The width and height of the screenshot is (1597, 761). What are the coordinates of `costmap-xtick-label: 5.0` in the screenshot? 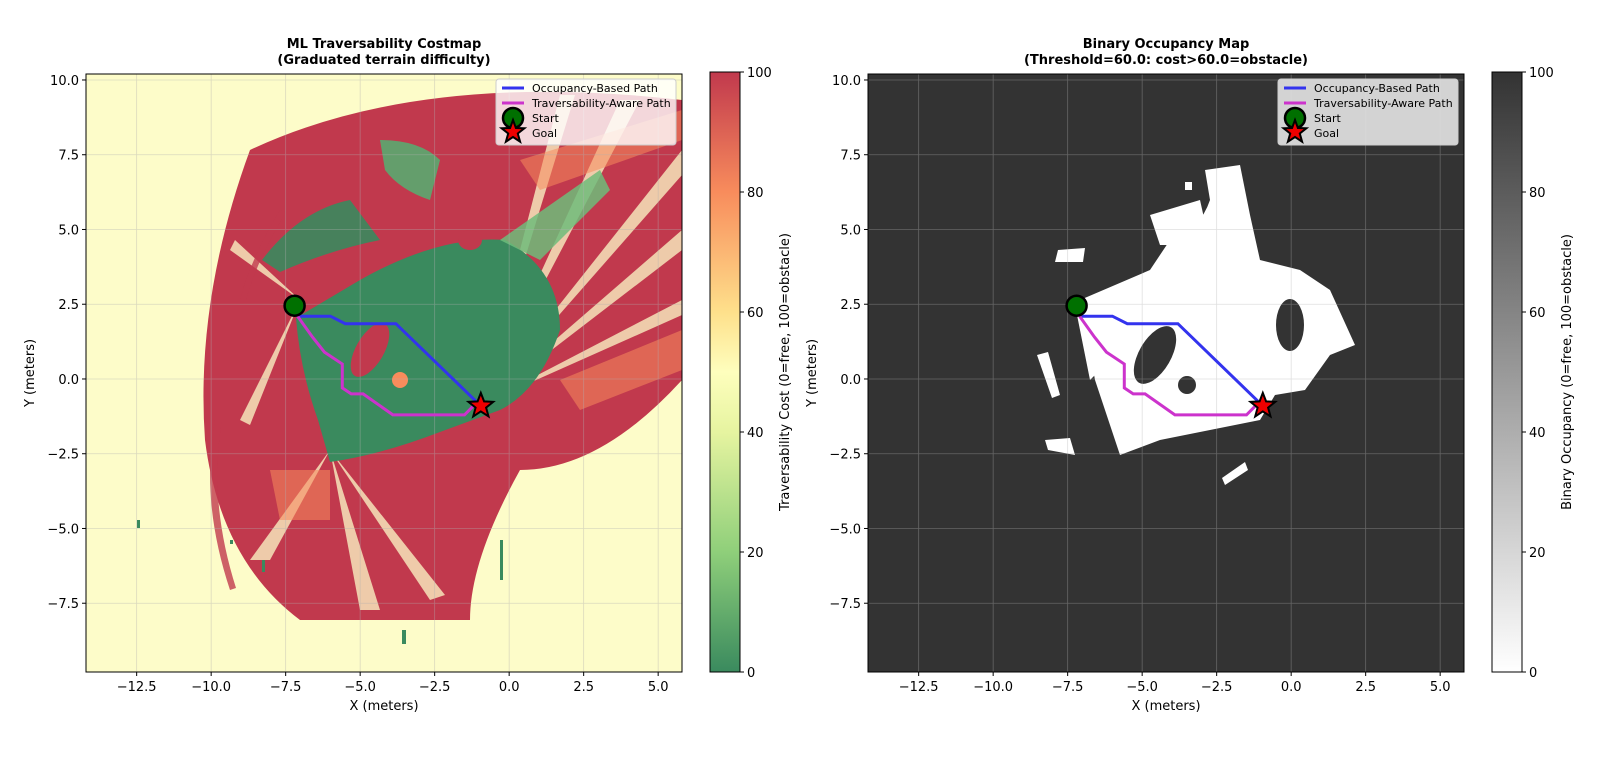 It's located at (658, 687).